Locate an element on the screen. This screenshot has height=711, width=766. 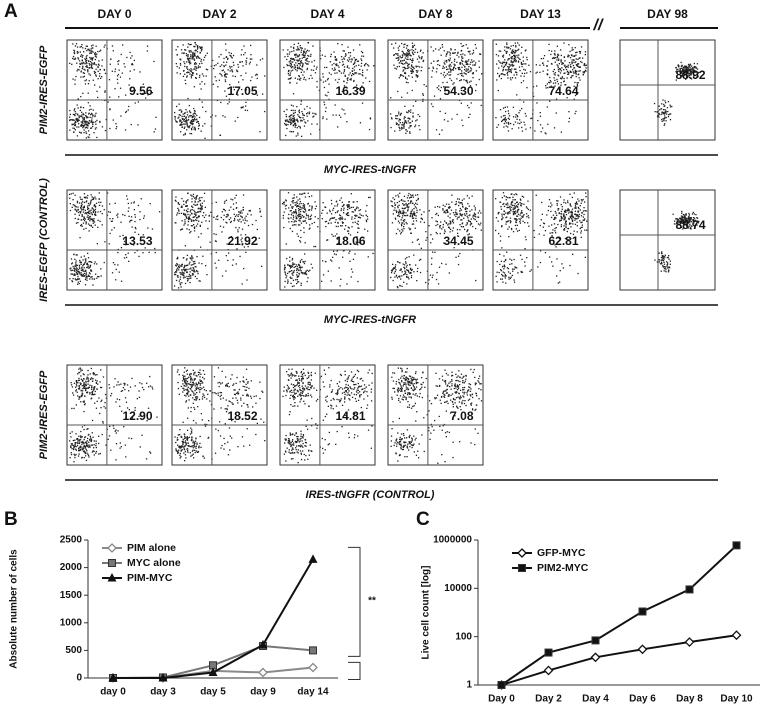
flow-plot: 54.30 is located at coordinates (435, 90).